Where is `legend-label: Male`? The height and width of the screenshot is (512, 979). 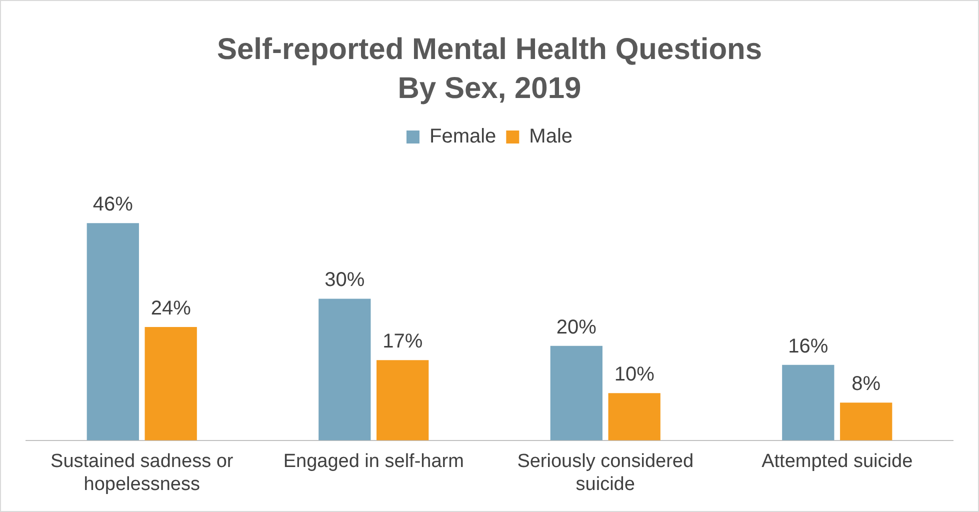 legend-label: Male is located at coordinates (551, 137).